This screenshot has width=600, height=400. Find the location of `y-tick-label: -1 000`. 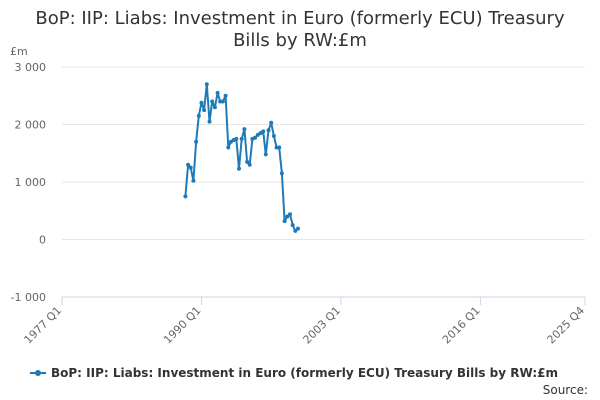

y-tick-label: -1 000 is located at coordinates (28, 297).